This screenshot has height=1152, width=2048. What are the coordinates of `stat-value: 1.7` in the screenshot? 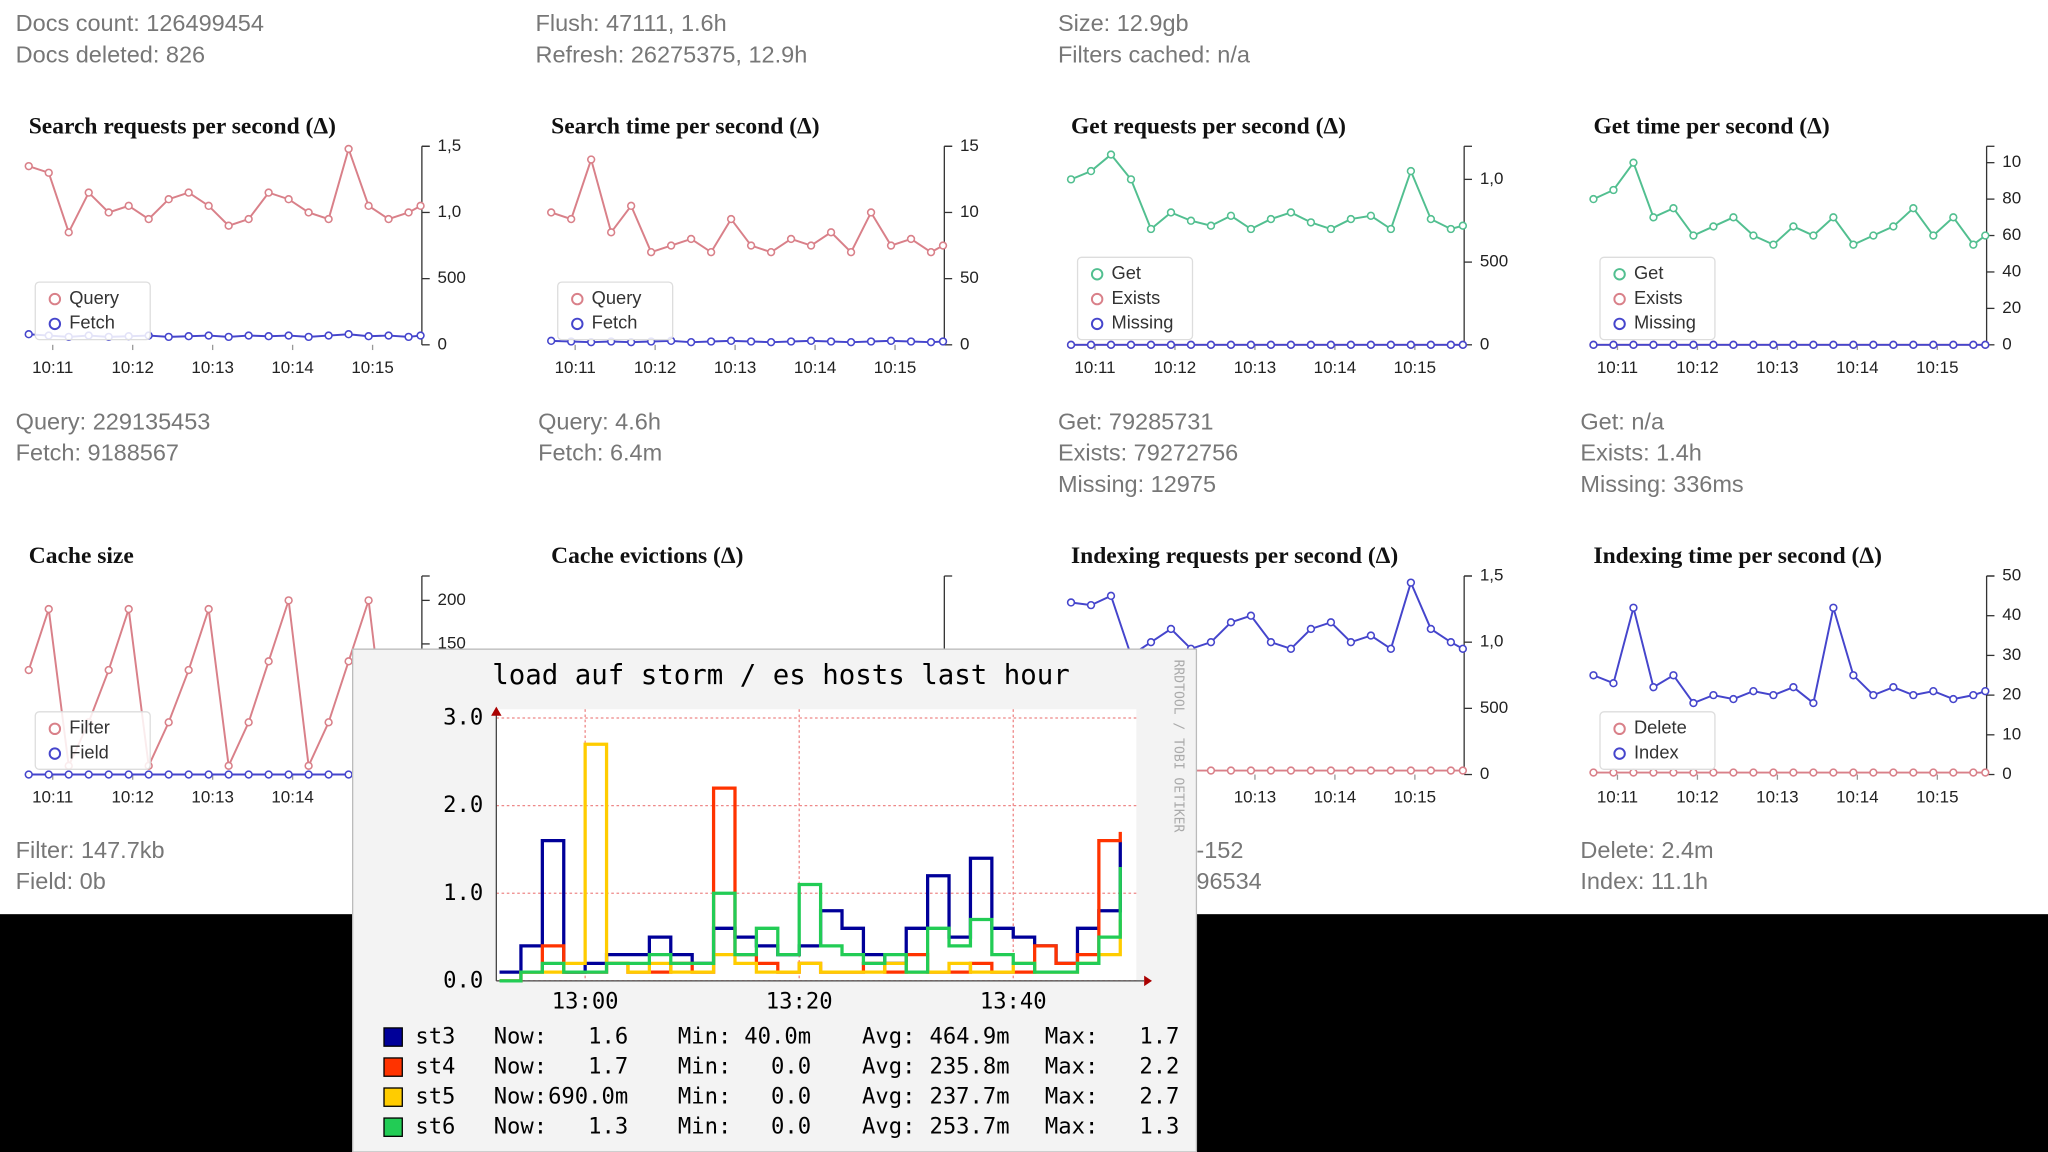 It's located at (608, 1067).